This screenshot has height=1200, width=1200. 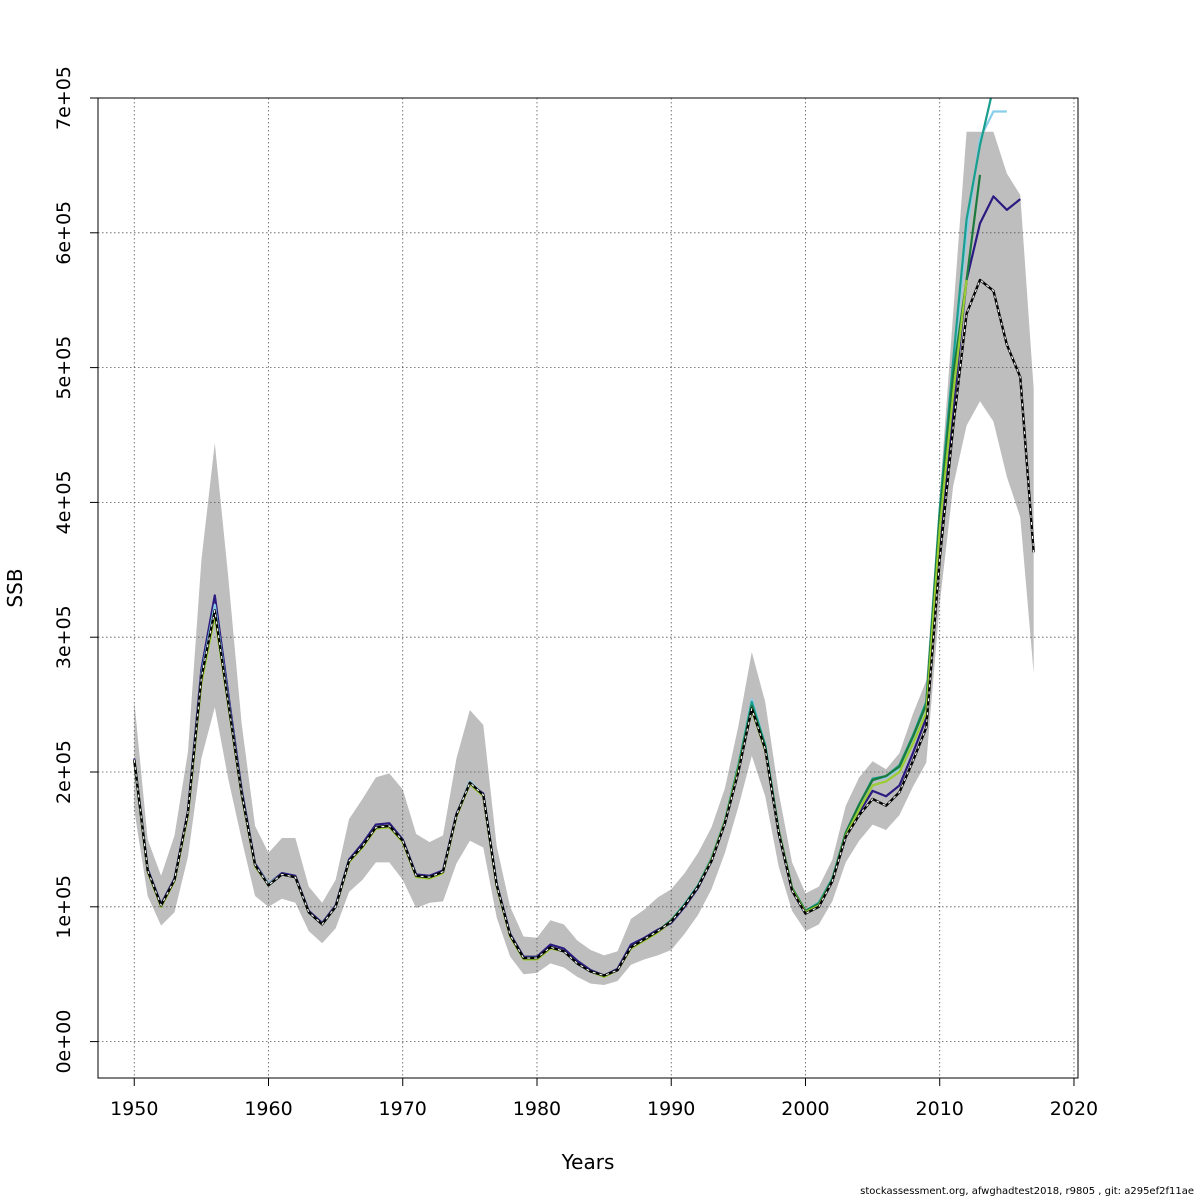 What do you see at coordinates (604, 1098) in the screenshot?
I see `x-axis: 1950 1960 1970 1980 1990 2000 2010 2020` at bounding box center [604, 1098].